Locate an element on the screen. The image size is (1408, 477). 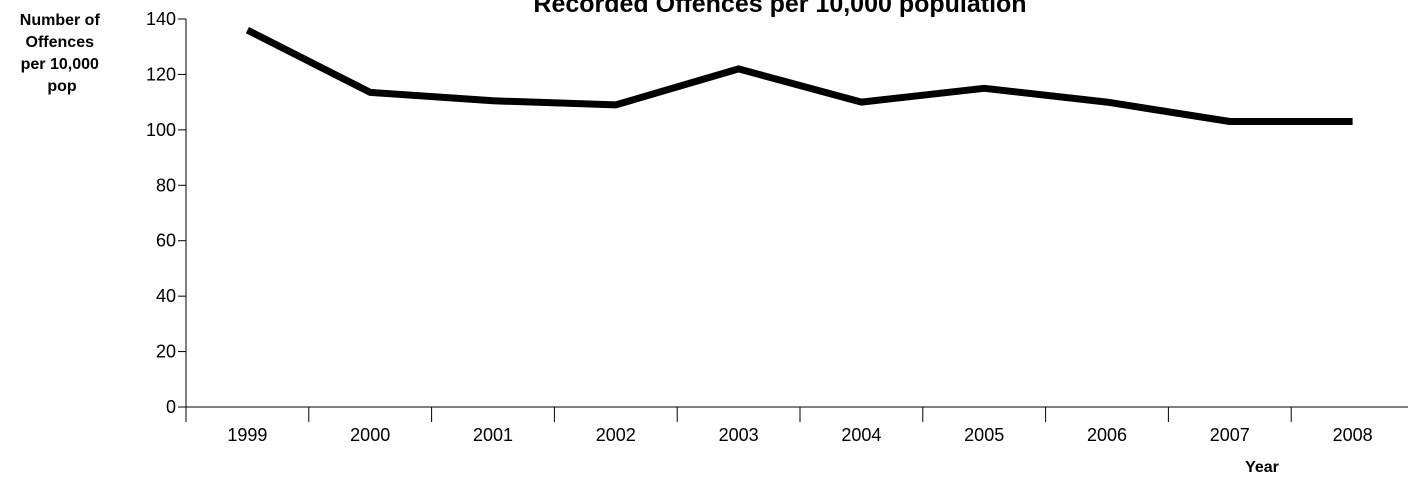
y-axis-ticks: 0 20 40 60 80 100 120 140 is located at coordinates (166, 213).